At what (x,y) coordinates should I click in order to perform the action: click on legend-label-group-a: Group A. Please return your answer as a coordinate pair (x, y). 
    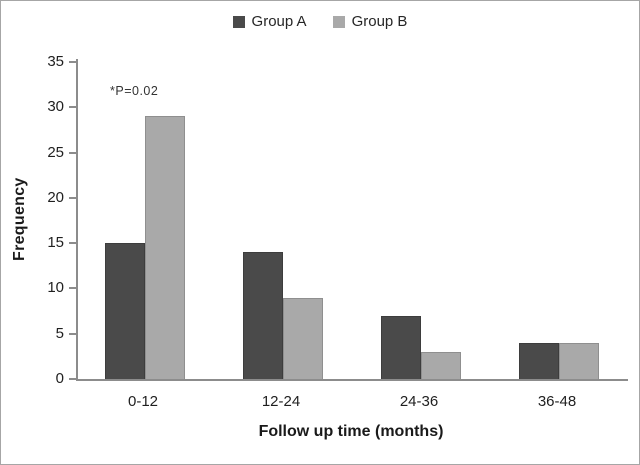
    Looking at the image, I should click on (279, 21).